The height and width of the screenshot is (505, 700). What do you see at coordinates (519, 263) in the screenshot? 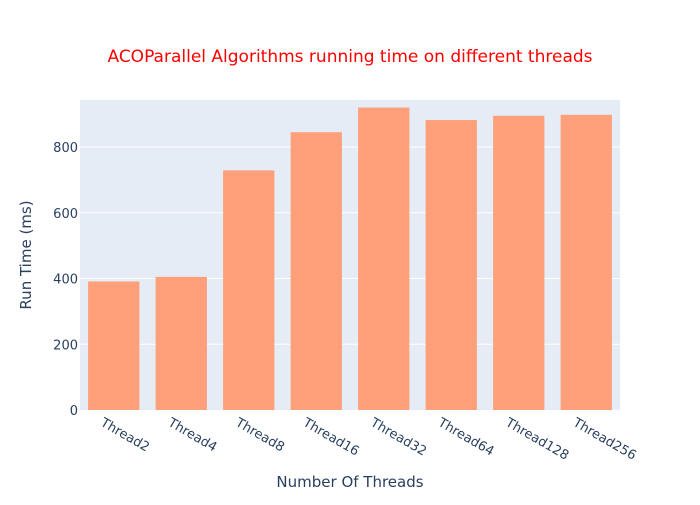
I see `bar-thread128` at bounding box center [519, 263].